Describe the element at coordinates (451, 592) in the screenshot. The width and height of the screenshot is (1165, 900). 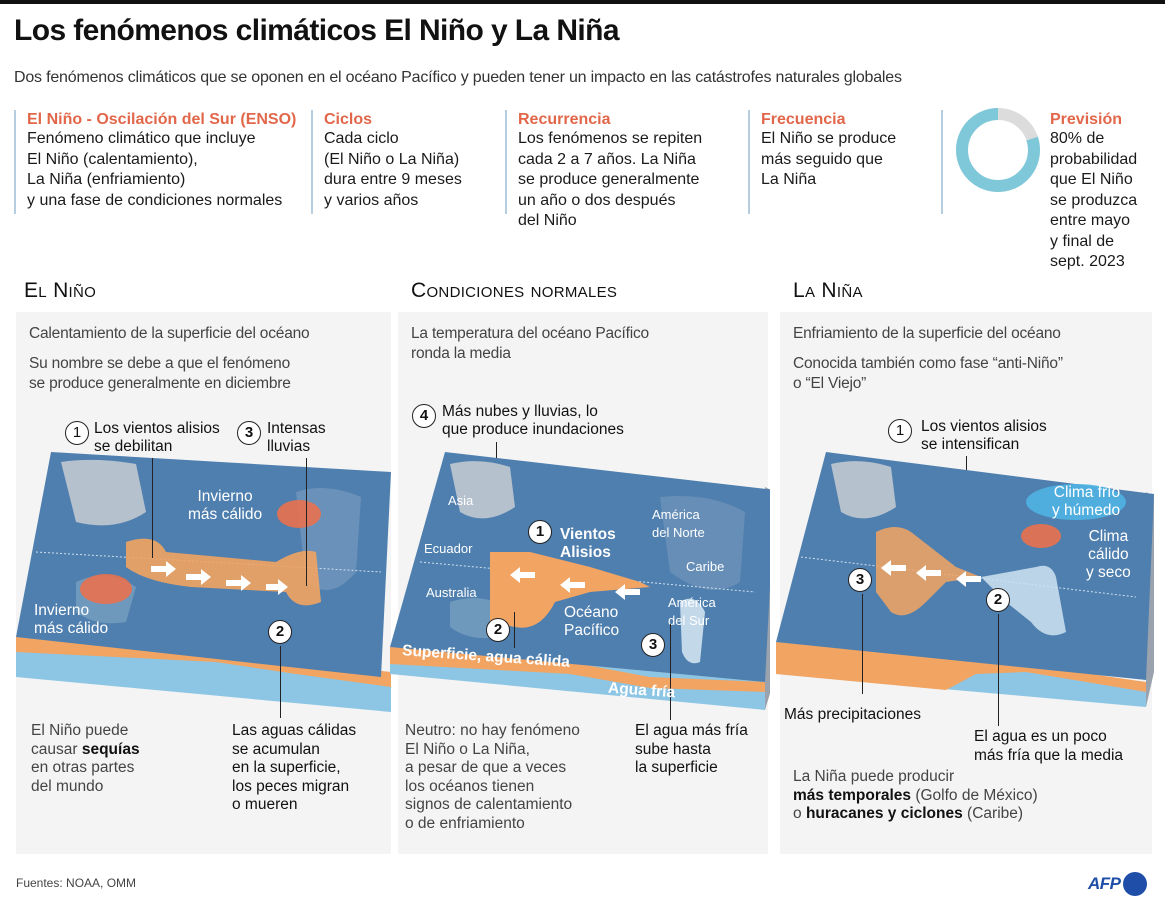
I see `map-label-australia: Australia` at that location.